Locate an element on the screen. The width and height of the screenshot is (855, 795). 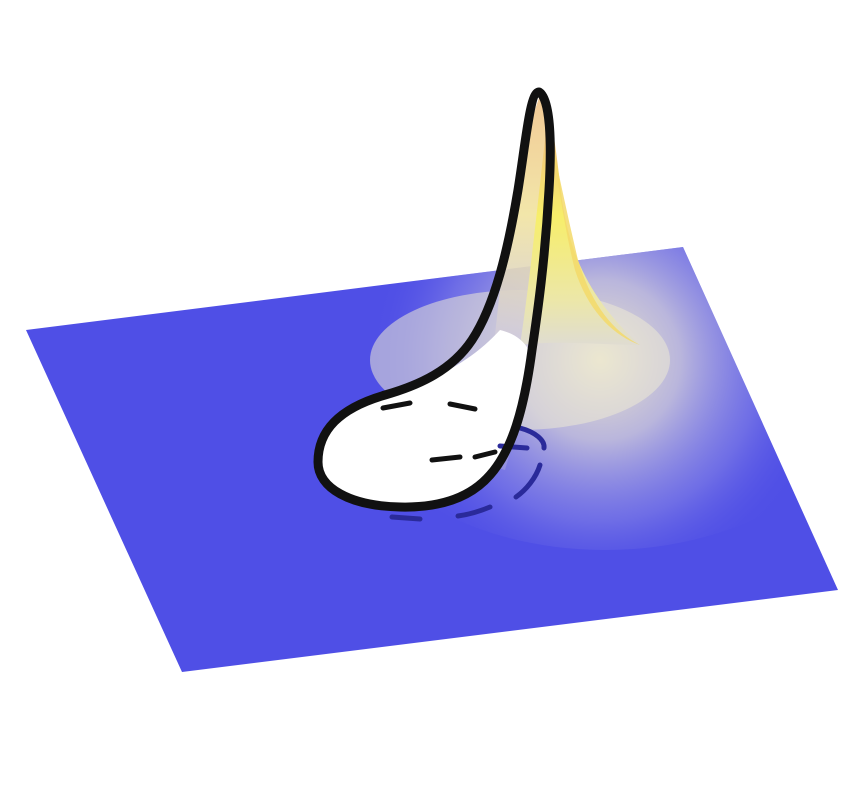
dashed-curve is located at coordinates (439, 431).